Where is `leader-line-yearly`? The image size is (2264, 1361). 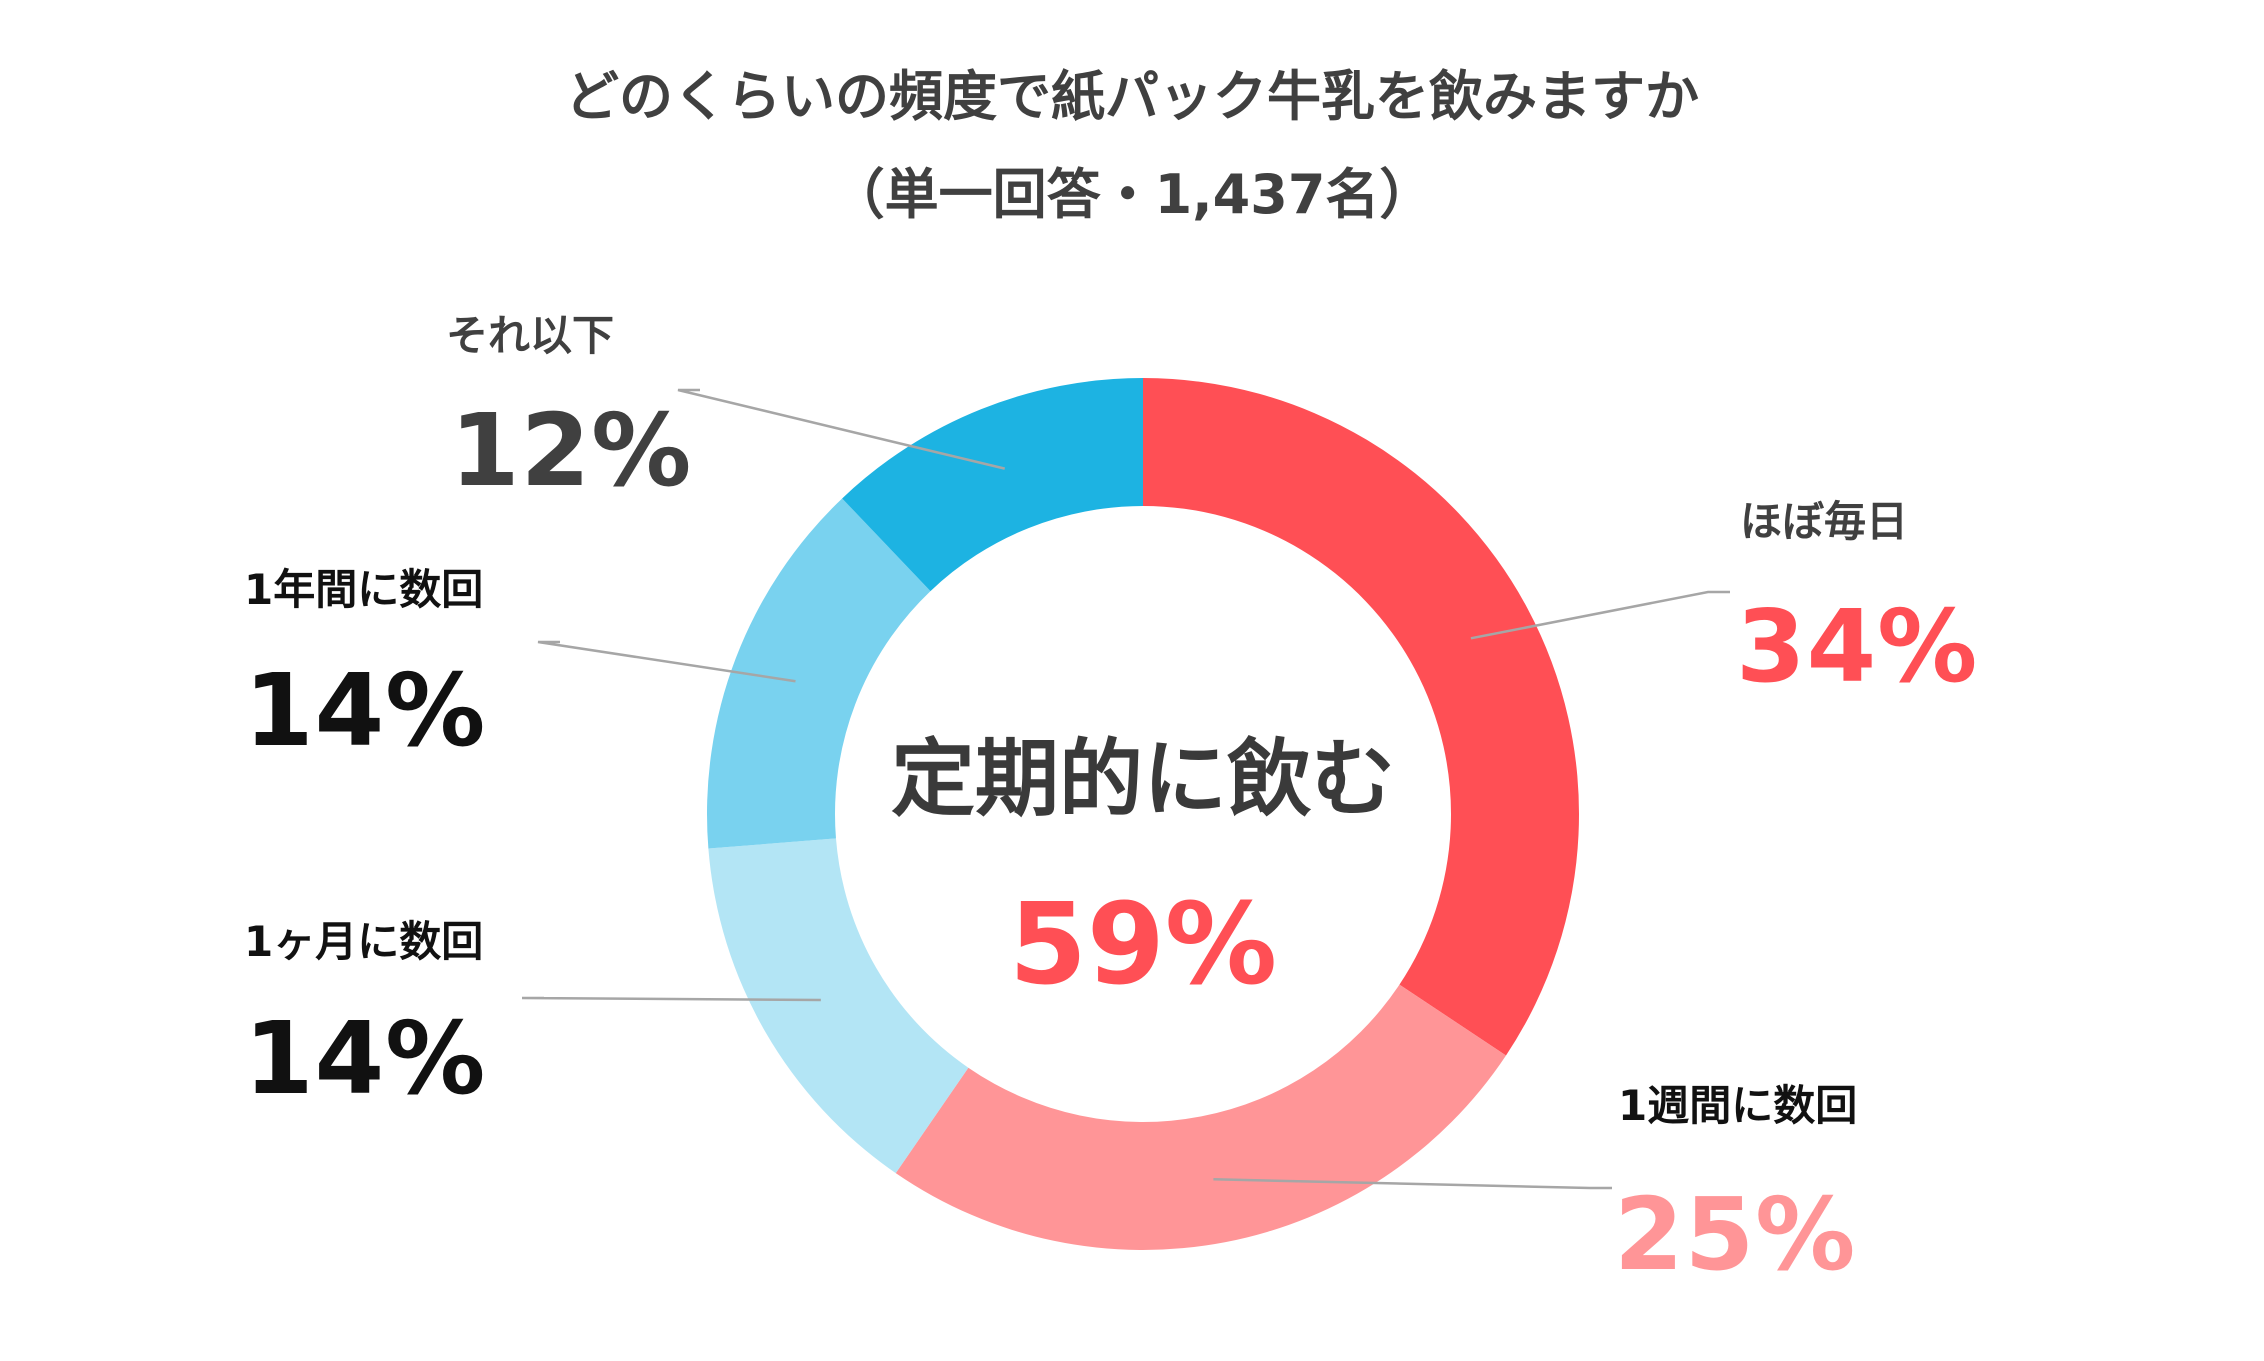 leader-line-yearly is located at coordinates (666, 661).